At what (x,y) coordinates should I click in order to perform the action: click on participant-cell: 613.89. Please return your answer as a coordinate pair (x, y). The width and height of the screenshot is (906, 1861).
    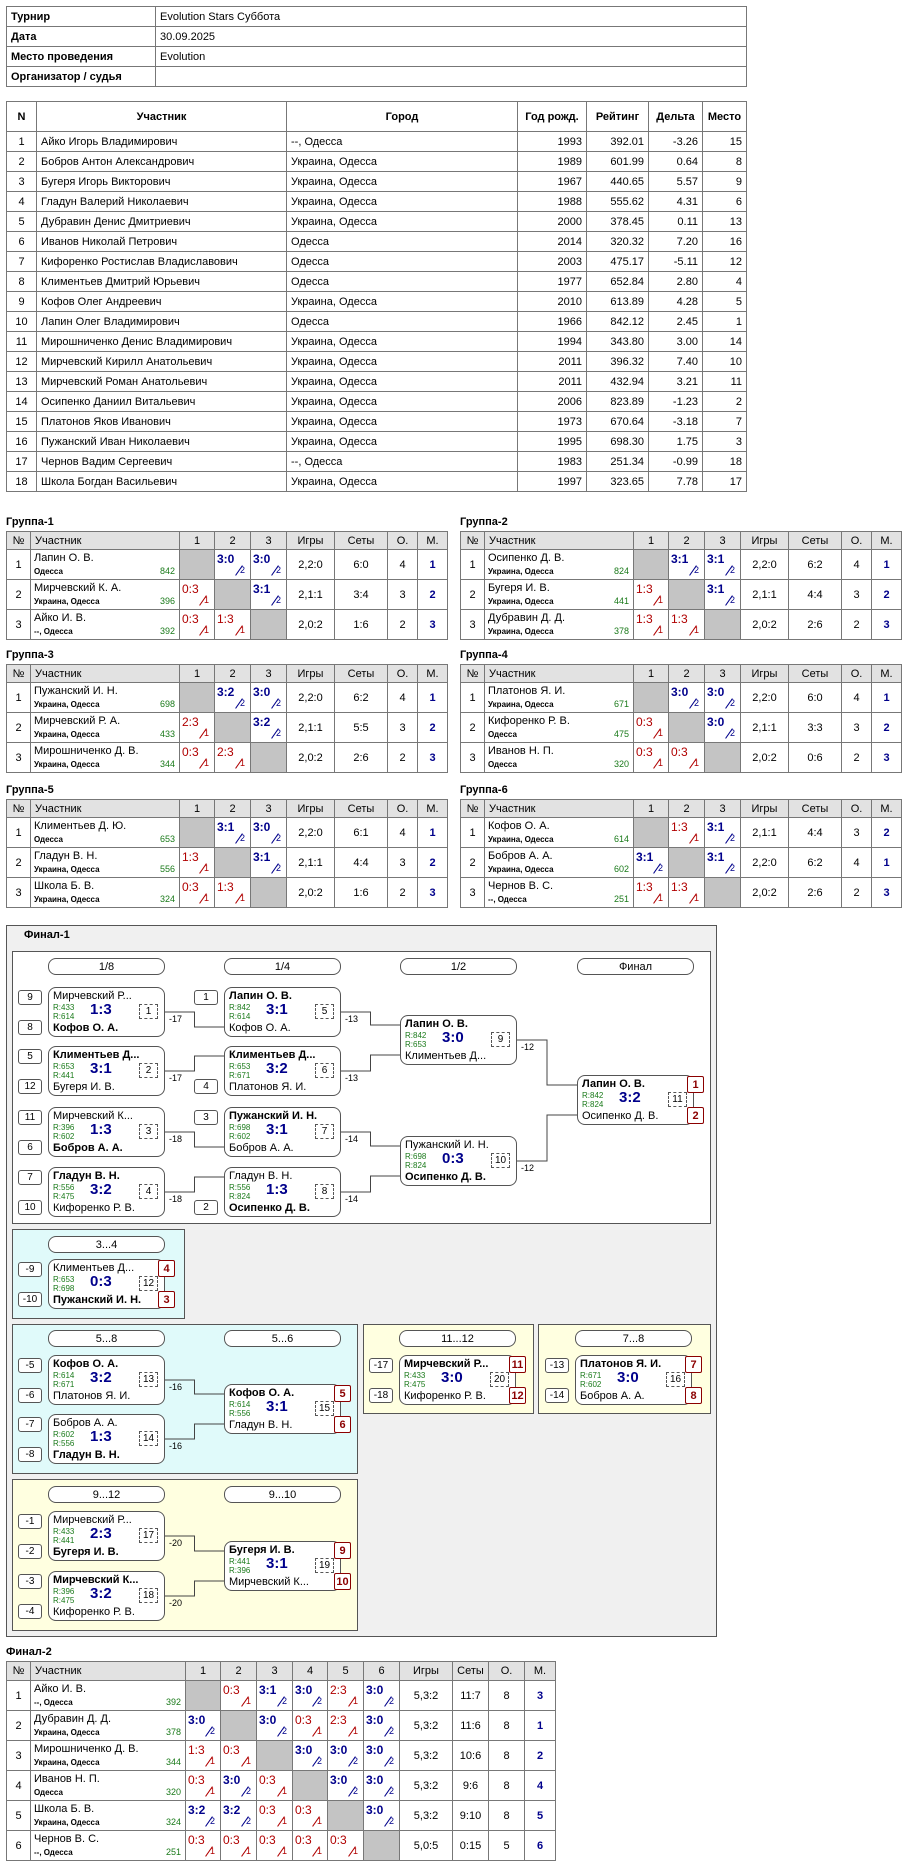
    Looking at the image, I should click on (617, 301).